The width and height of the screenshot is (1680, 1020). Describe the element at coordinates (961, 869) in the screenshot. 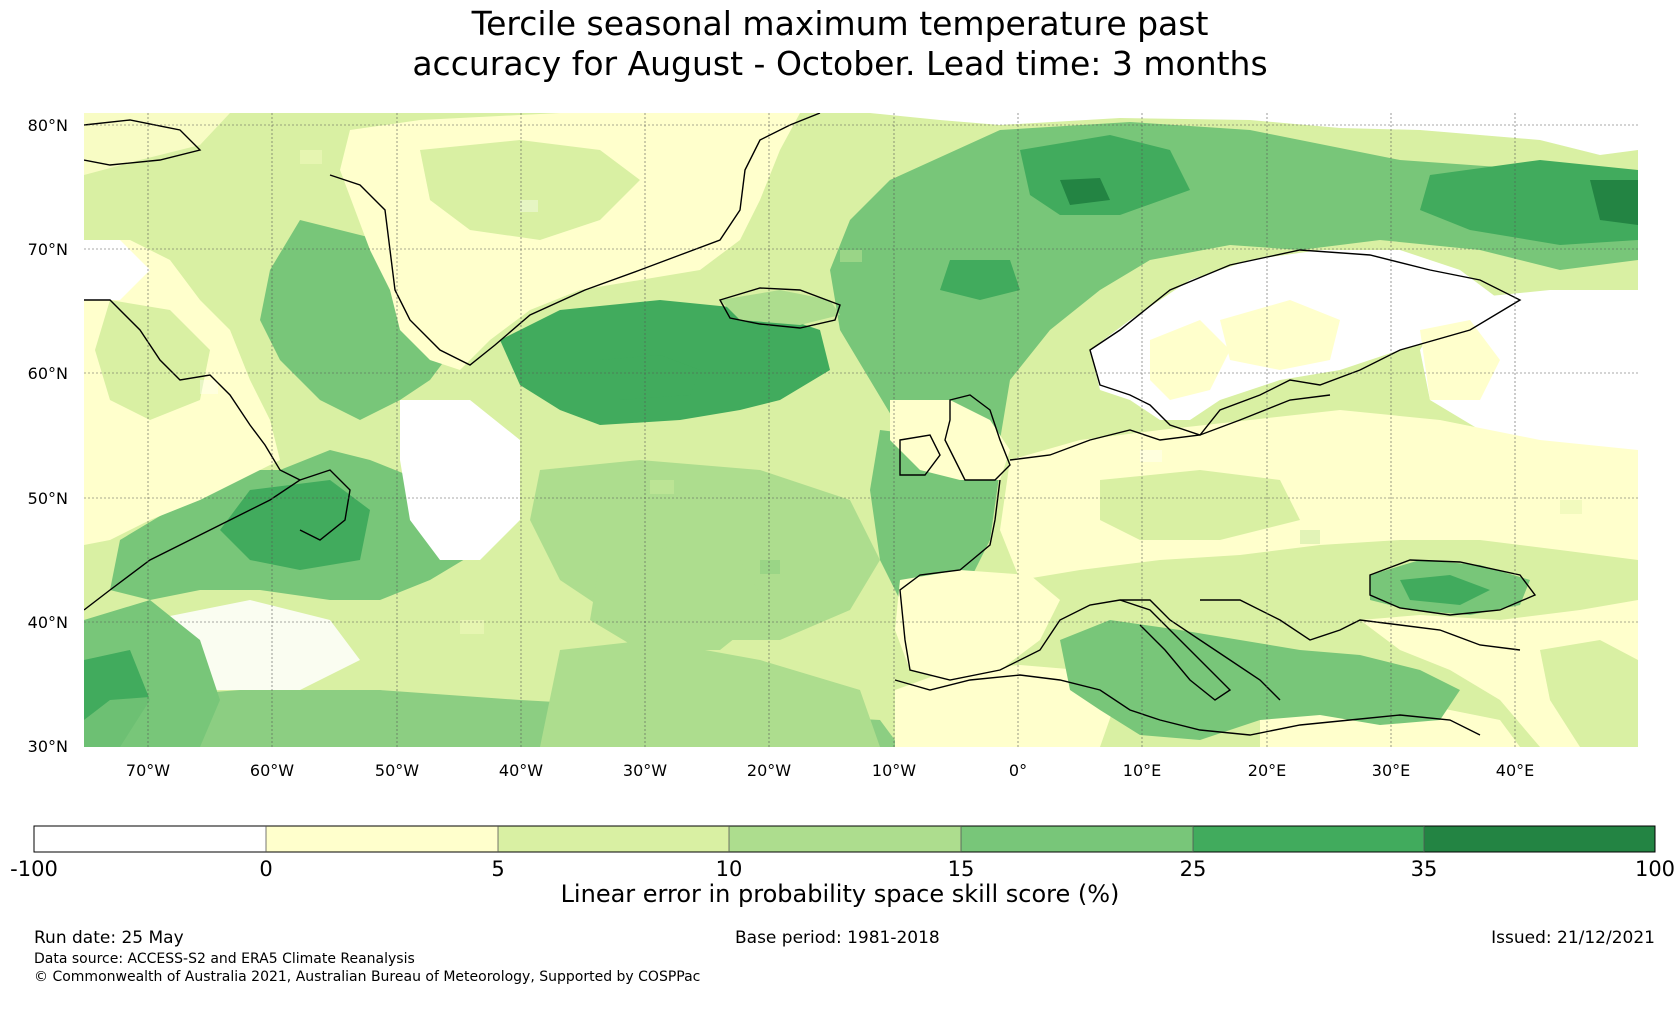

I see `colorbar-tick-15: 15` at that location.